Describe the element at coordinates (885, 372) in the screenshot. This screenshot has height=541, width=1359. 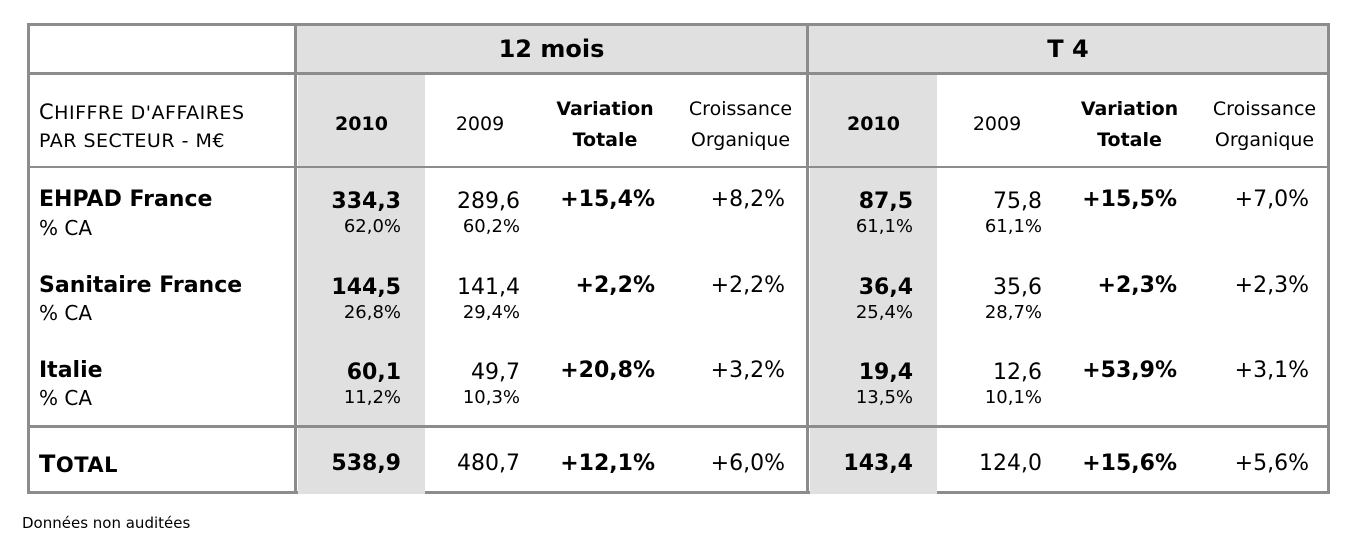
I see `italie-t4-2010: 19,4` at that location.